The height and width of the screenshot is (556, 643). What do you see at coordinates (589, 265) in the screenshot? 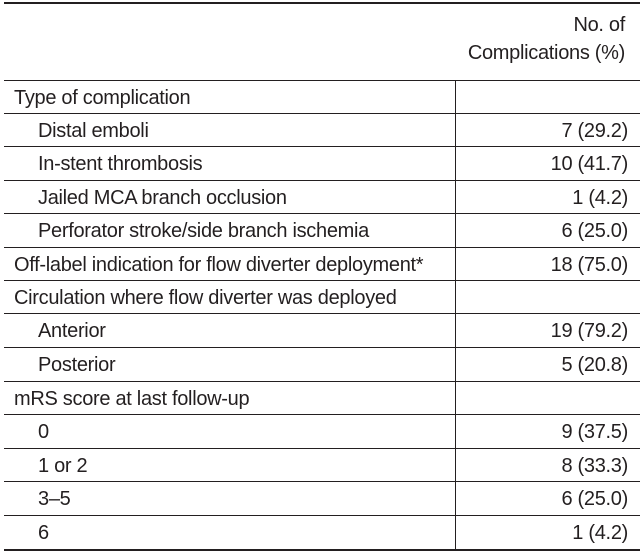
I see `row-value: 18 (75.0)` at bounding box center [589, 265].